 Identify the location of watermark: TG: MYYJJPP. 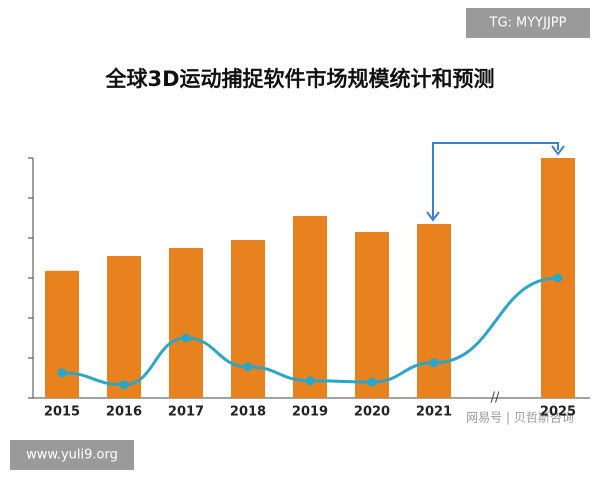
(528, 23).